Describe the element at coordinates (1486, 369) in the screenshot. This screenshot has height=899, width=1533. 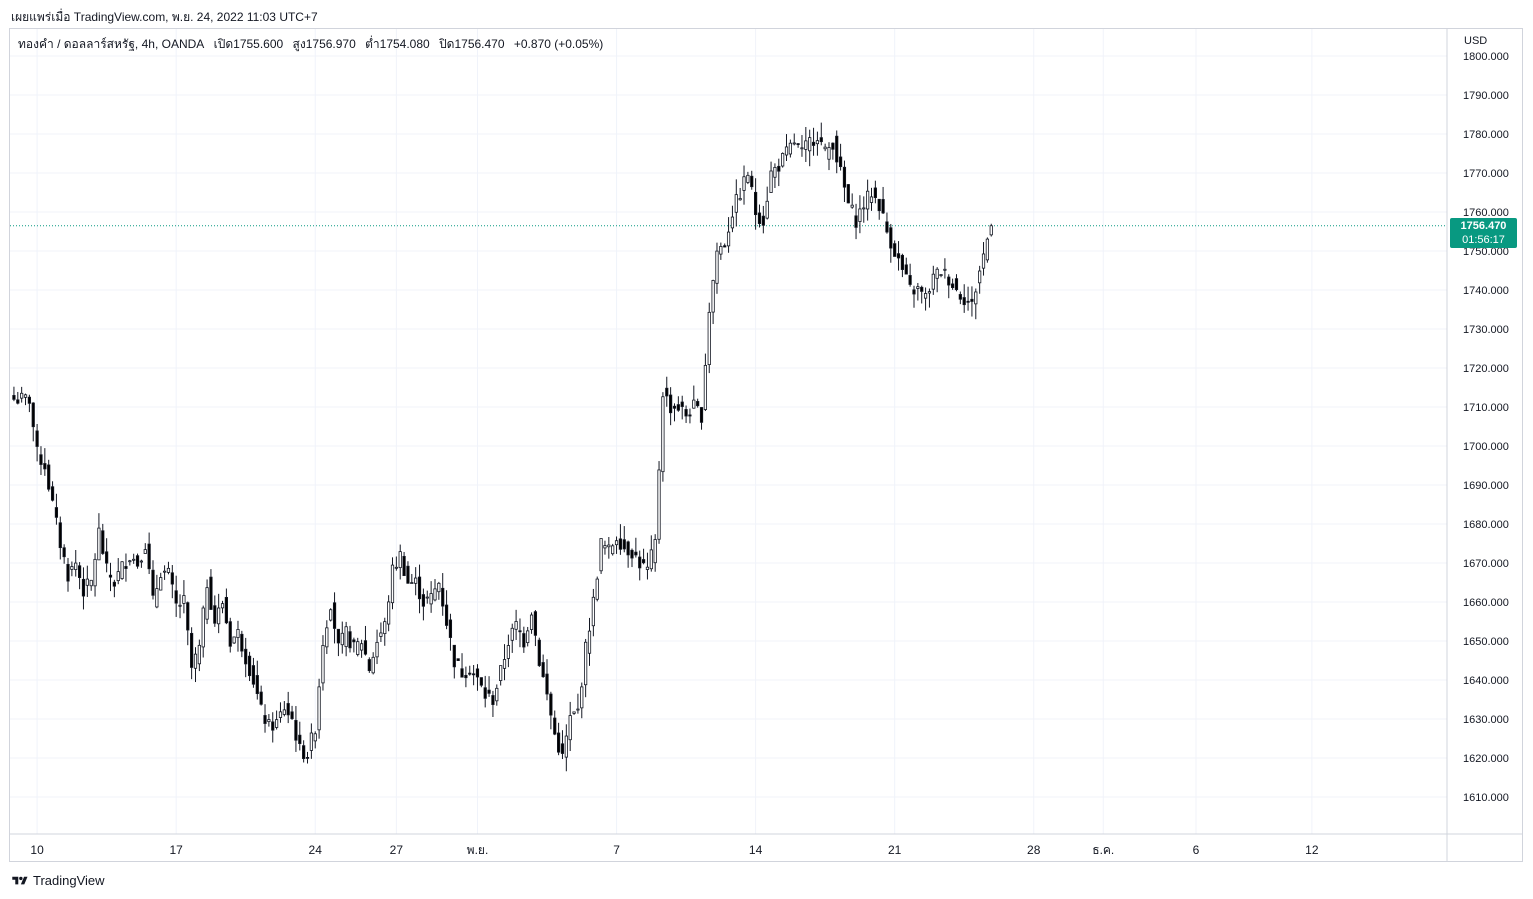
I see `price-tick-label: 1720.000` at that location.